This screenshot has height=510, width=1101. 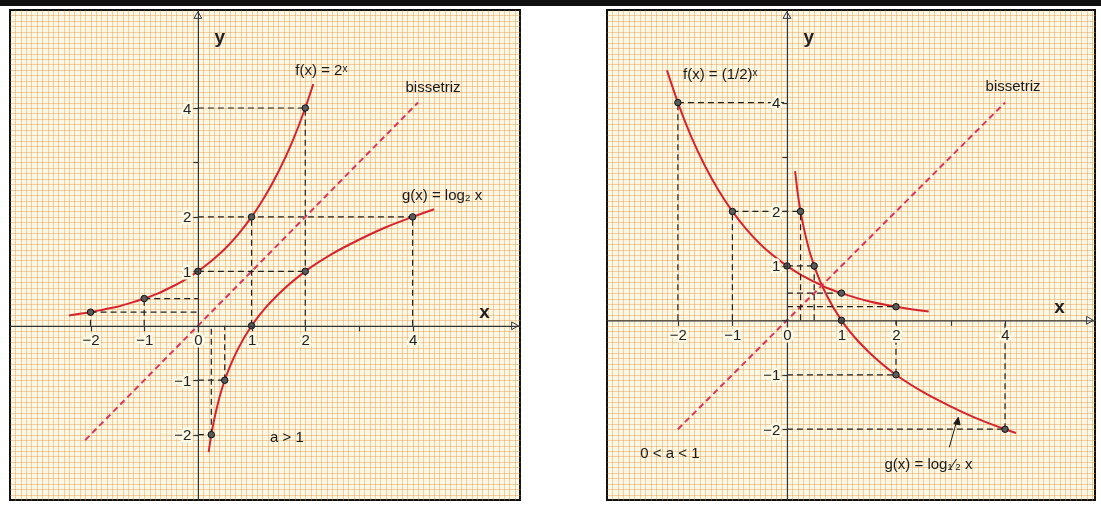 I want to click on y-tick-label: 2, so click(x=187, y=217).